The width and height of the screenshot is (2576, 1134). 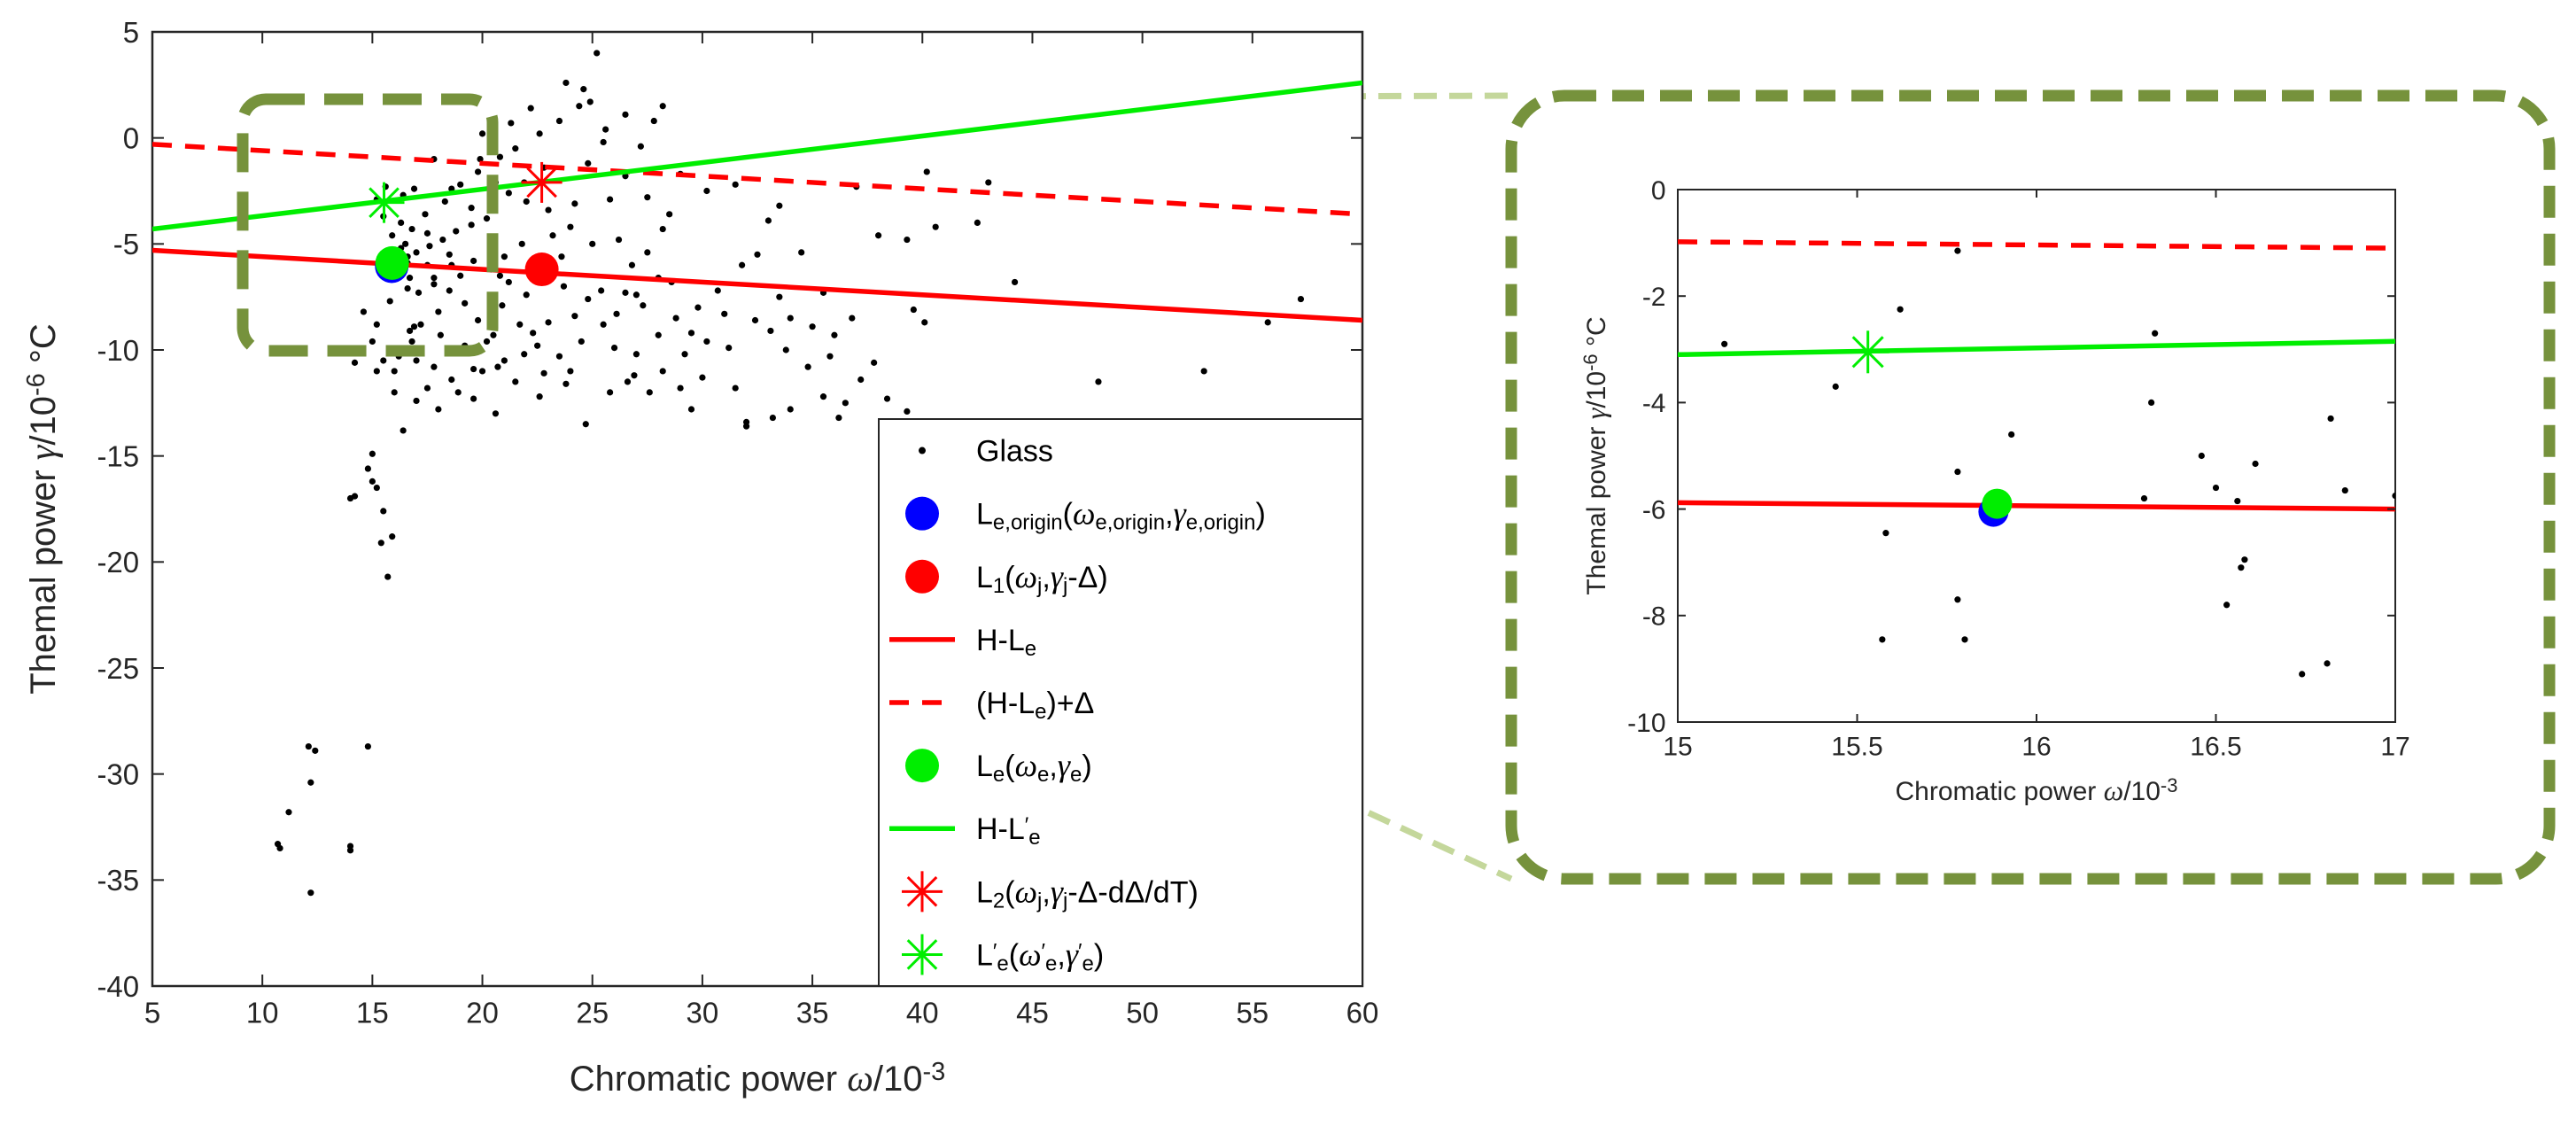 I want to click on x-tick-label: 17, so click(x=2394, y=747).